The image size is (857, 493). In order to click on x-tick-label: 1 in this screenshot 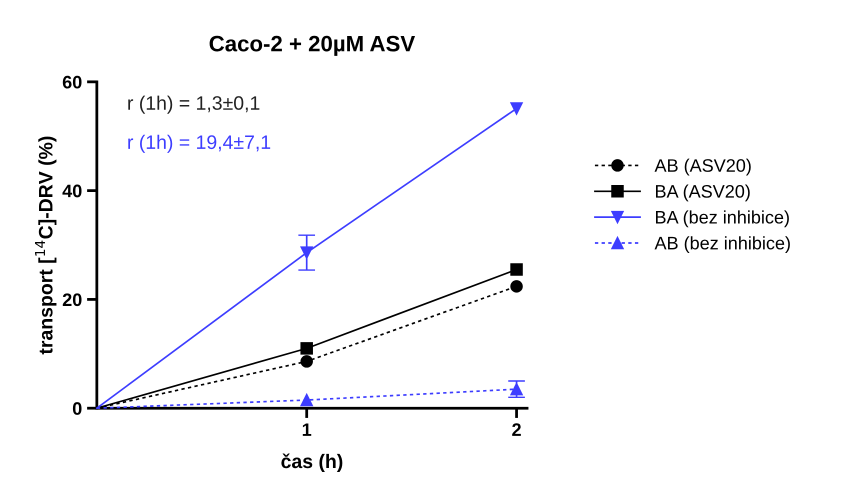, I will do `click(307, 429)`.